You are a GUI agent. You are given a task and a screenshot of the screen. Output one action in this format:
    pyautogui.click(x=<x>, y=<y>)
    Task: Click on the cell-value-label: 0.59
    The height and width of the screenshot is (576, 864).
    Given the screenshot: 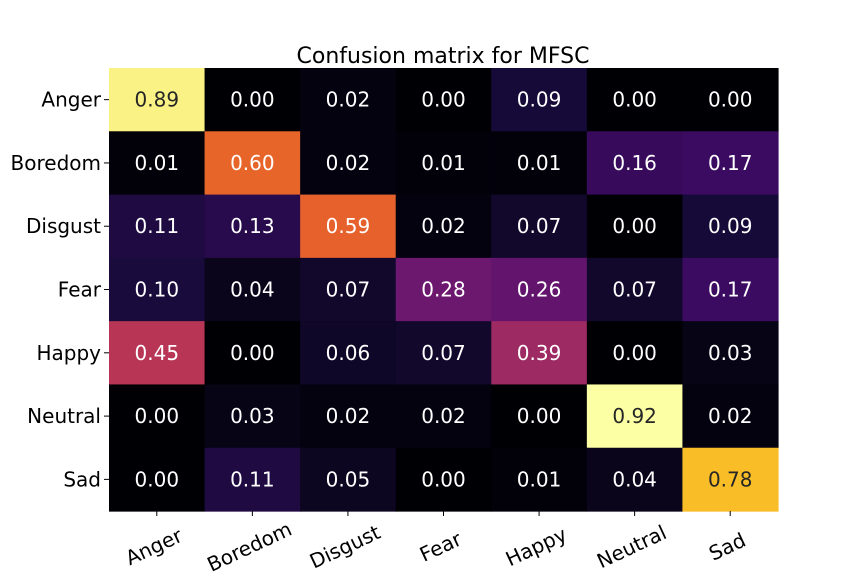 What is the action you would take?
    pyautogui.click(x=348, y=226)
    